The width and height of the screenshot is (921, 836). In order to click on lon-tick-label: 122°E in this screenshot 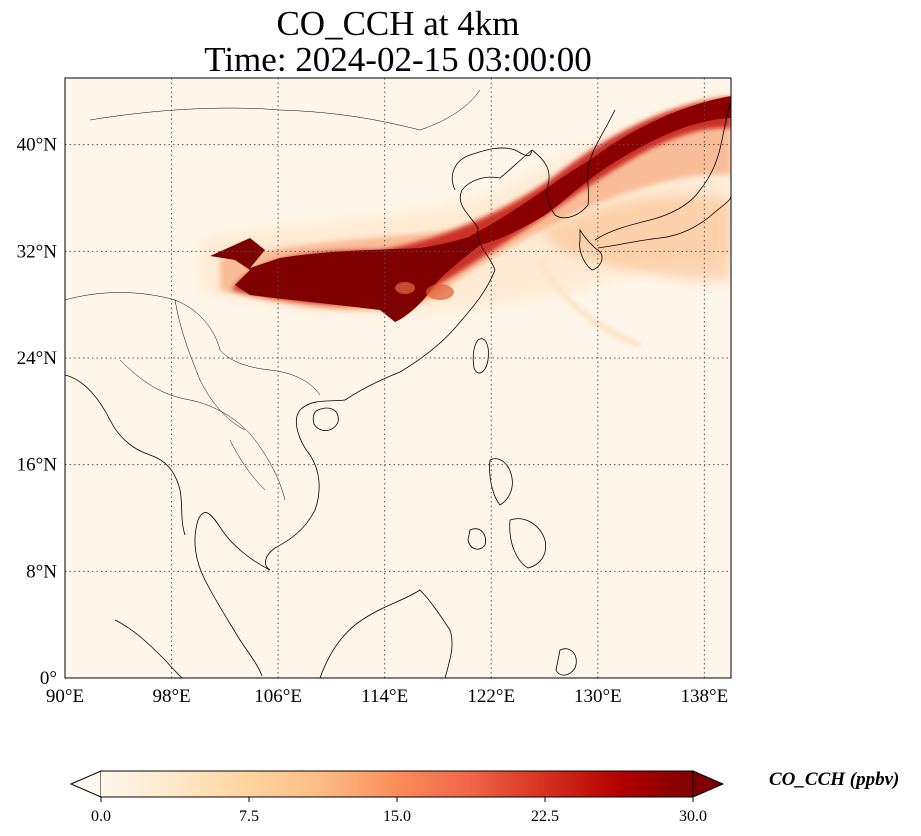, I will do `click(491, 696)`.